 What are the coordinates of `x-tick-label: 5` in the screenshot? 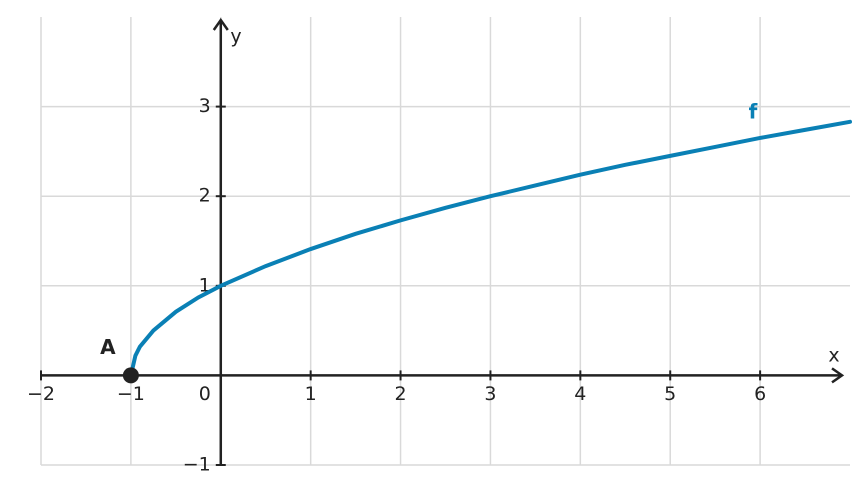 It's located at (670, 394).